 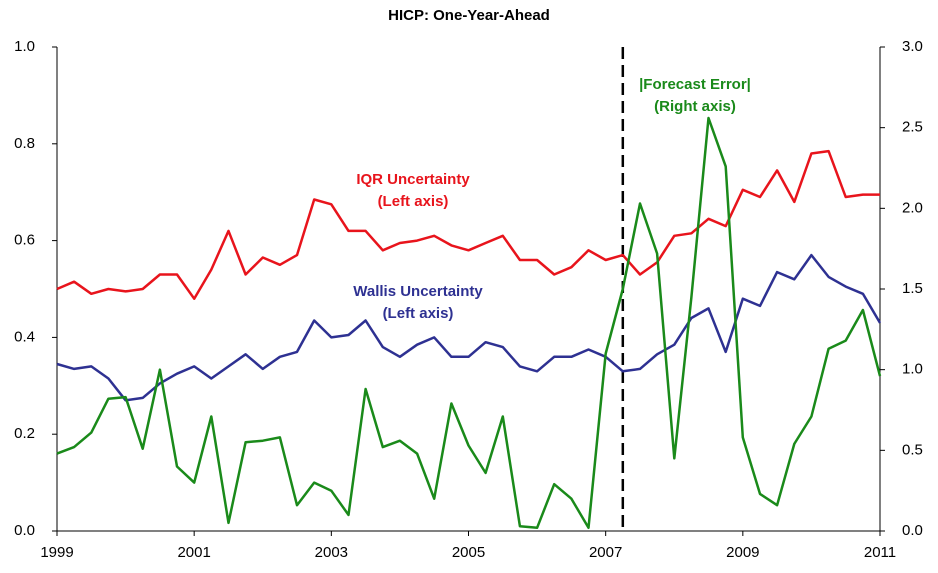 I want to click on x-tick-label: 2005, so click(x=468, y=552).